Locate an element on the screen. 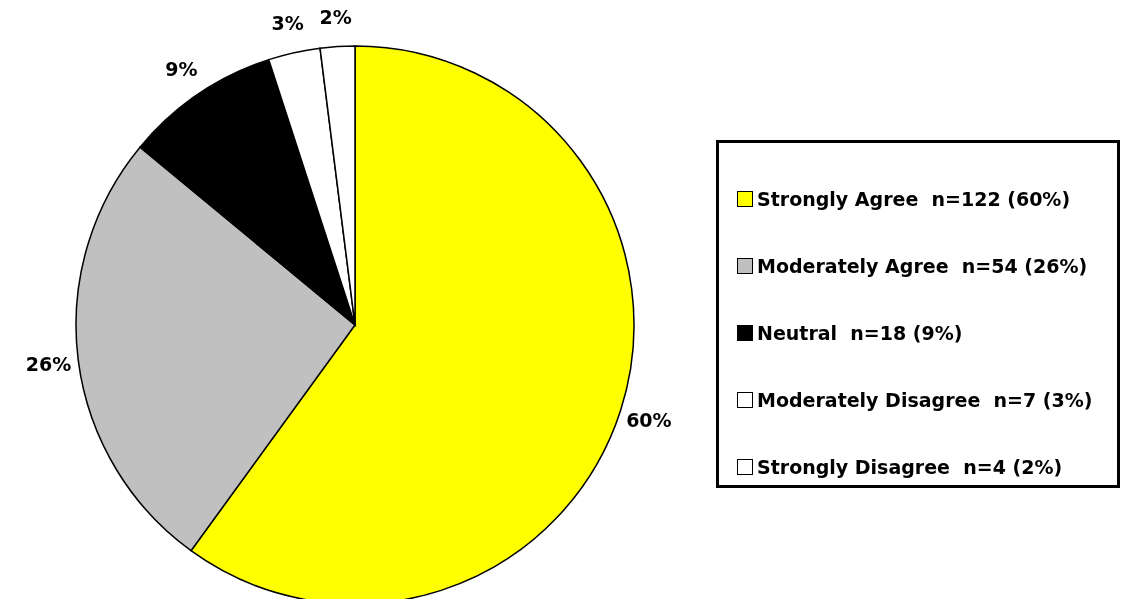  legend-label: Neutral n=18 (9%) is located at coordinates (860, 332).